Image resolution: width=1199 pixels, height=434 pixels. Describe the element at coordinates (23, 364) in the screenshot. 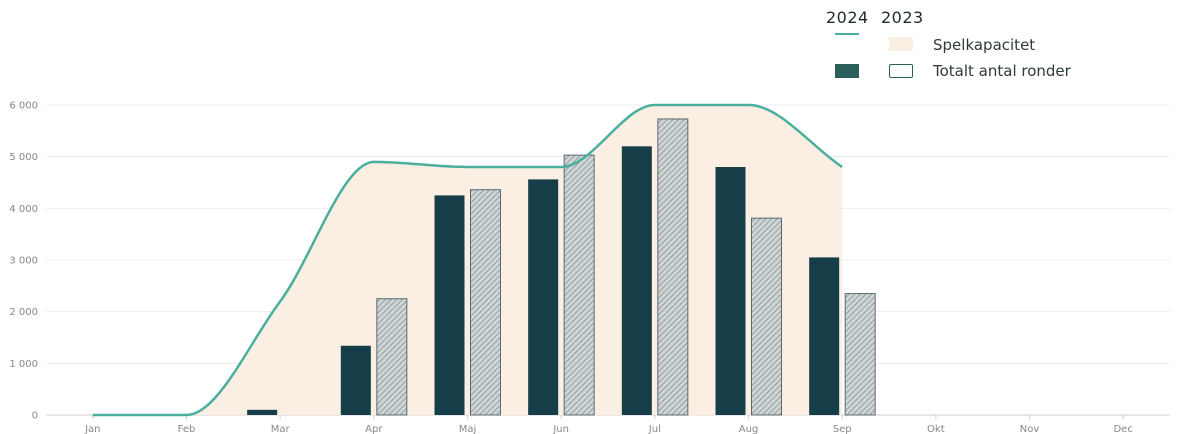

I see `y-tick-label: 1 000` at that location.